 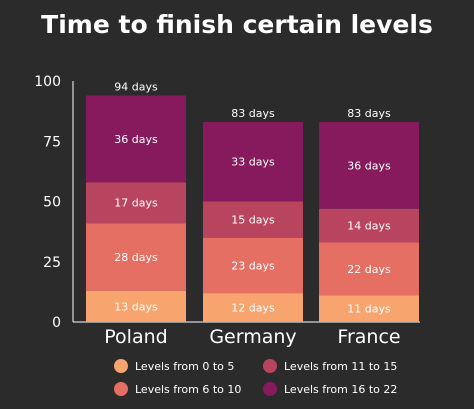 I want to click on category-label: Poland, so click(x=135, y=337).